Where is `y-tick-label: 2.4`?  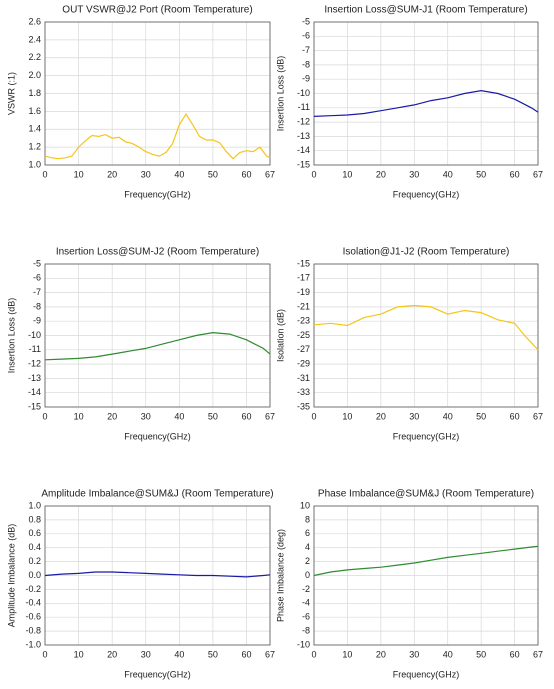 y-tick-label: 2.4 is located at coordinates (34, 39).